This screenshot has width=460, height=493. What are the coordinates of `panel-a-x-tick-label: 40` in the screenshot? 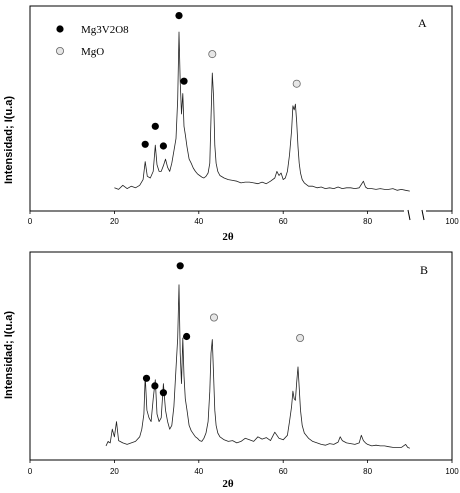 It's located at (198, 221).